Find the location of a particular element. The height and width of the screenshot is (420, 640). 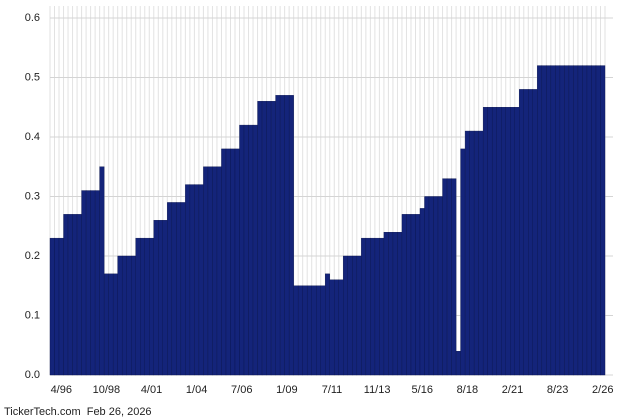

x-tick-label: 2/21 is located at coordinates (512, 390).